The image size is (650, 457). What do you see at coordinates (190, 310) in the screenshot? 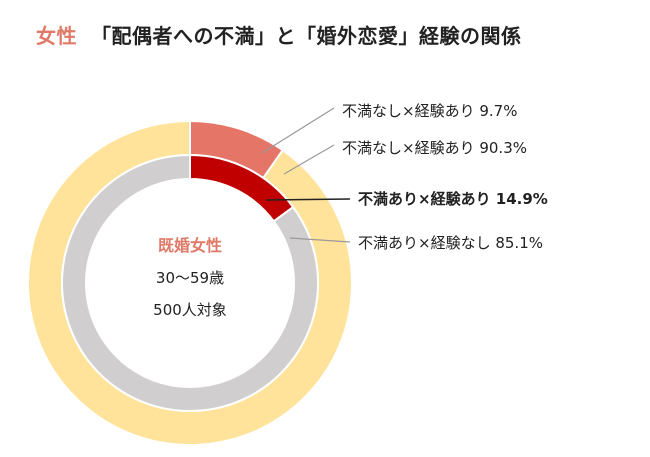
I see `center-label-sample: 500人対象` at bounding box center [190, 310].